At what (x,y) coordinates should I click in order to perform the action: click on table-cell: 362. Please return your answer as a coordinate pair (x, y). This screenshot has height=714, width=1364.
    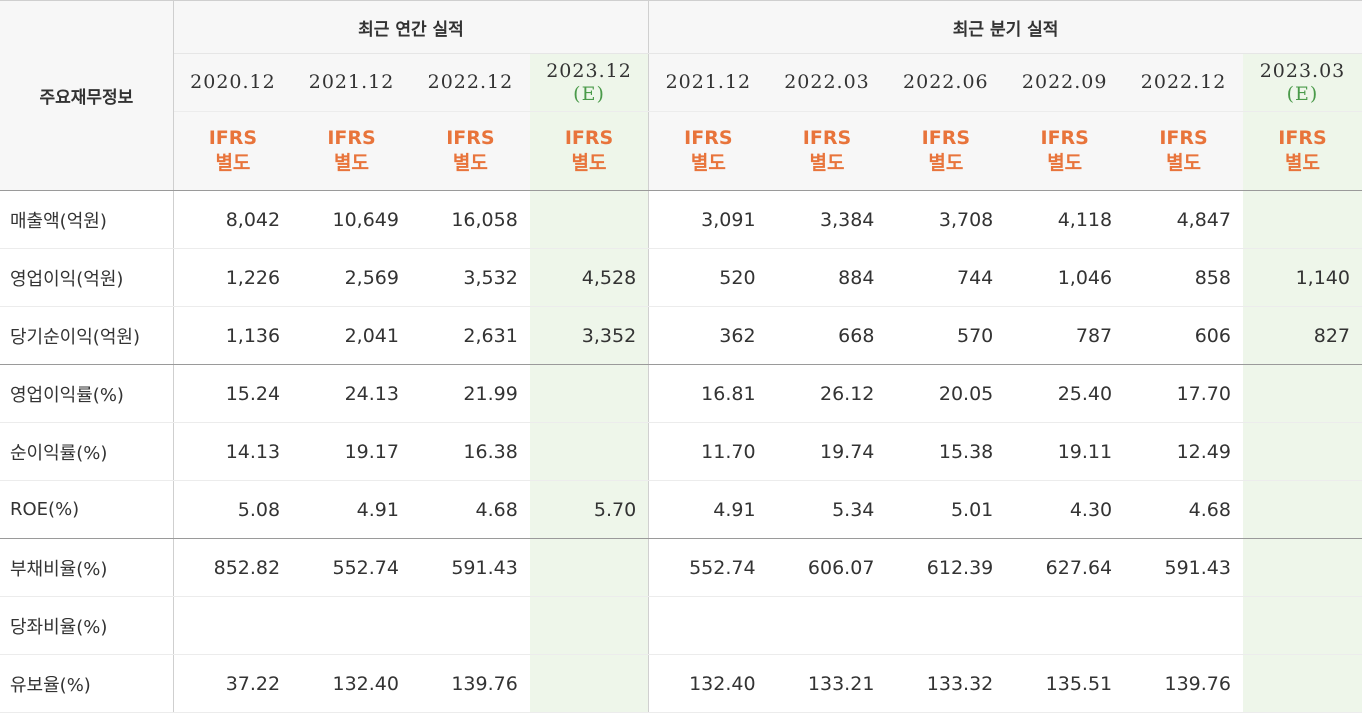
    Looking at the image, I should click on (708, 335).